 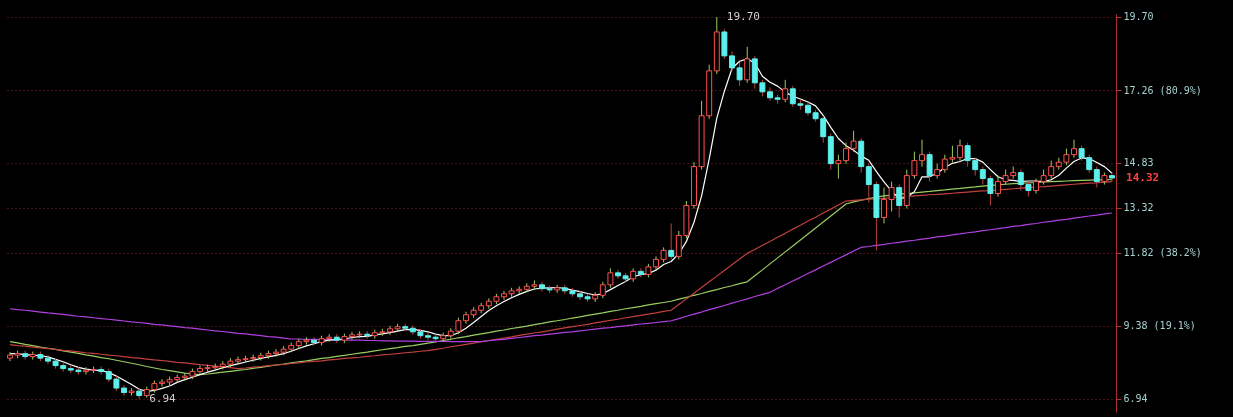 What do you see at coordinates (743, 16) in the screenshot?
I see `annotation: 19.70` at bounding box center [743, 16].